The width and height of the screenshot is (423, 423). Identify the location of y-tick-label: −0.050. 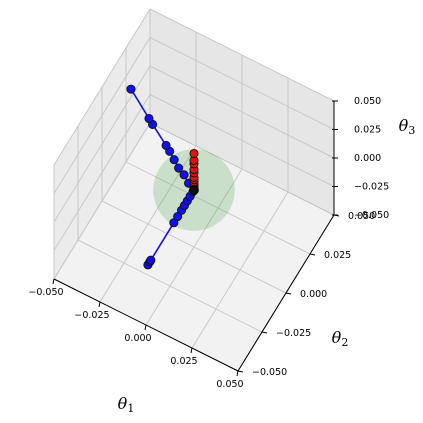
(269, 372).